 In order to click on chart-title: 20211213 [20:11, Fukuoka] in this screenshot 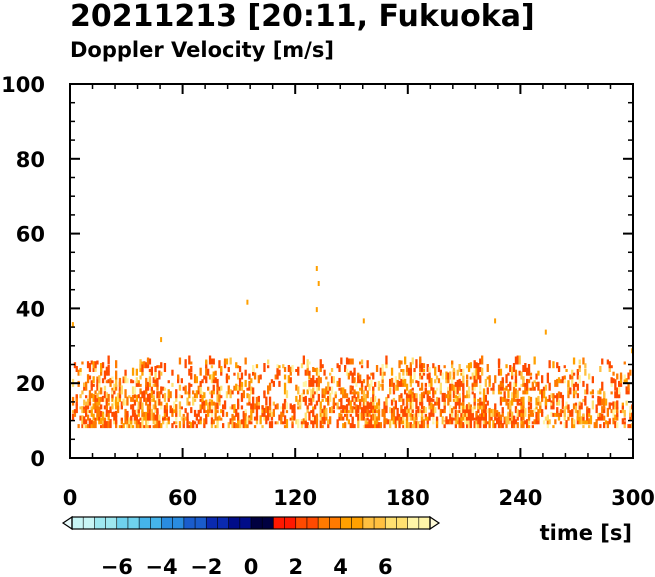, I will do `click(302, 17)`.